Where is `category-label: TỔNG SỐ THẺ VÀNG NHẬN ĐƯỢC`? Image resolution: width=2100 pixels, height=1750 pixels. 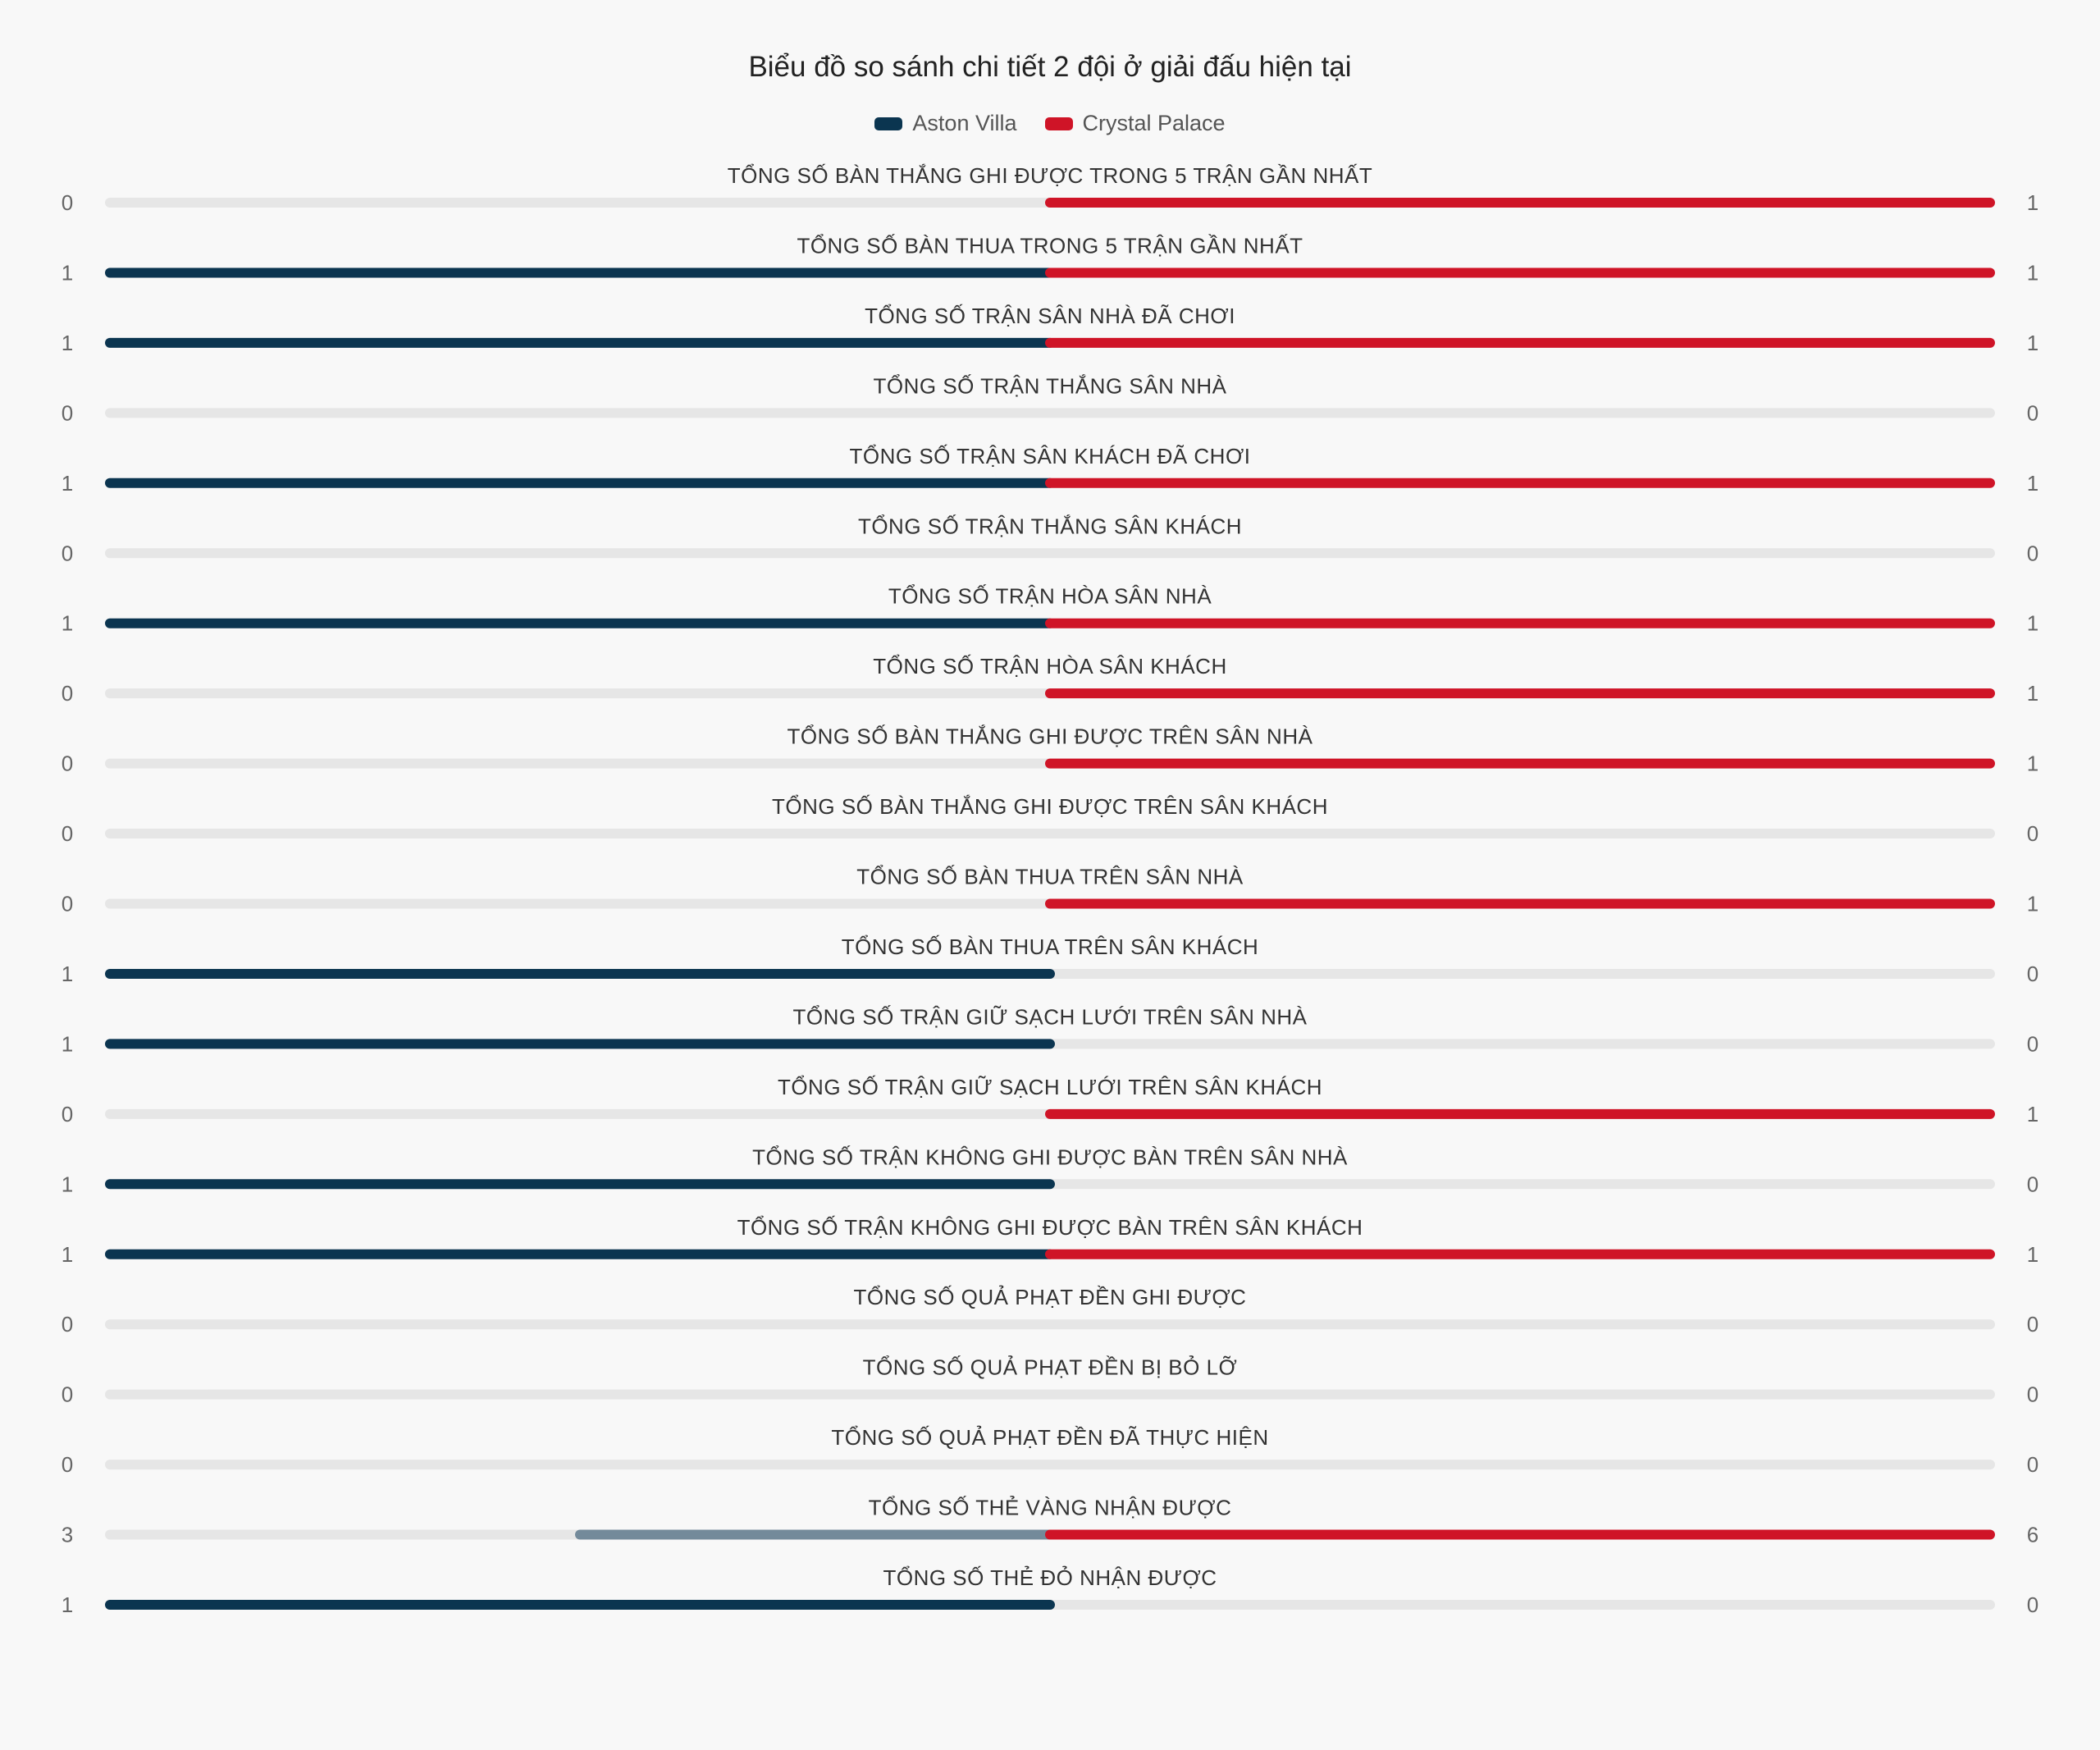
category-label: TỔNG SỐ THẺ VÀNG NHẬN ĐƯỢC is located at coordinates (1051, 1508).